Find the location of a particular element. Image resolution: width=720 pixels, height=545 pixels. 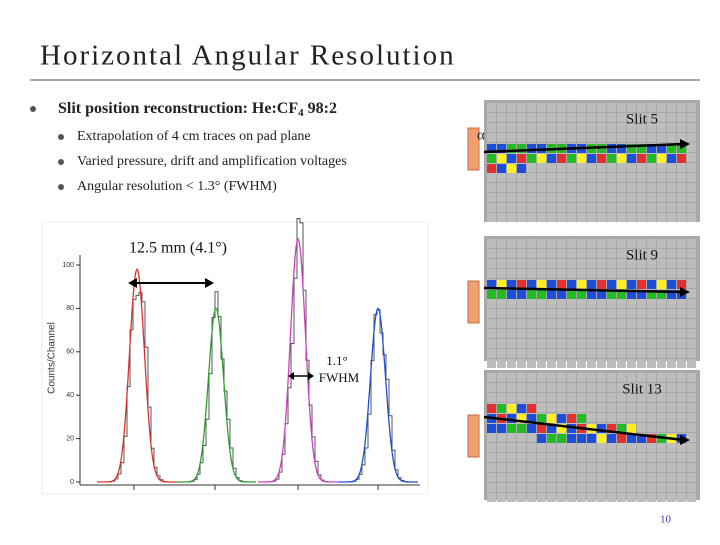

track-arrow is located at coordinates (584, 290).